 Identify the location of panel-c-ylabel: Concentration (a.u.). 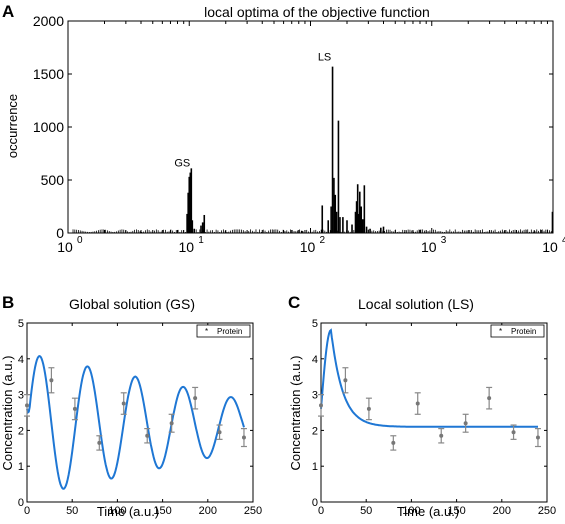
(295, 413).